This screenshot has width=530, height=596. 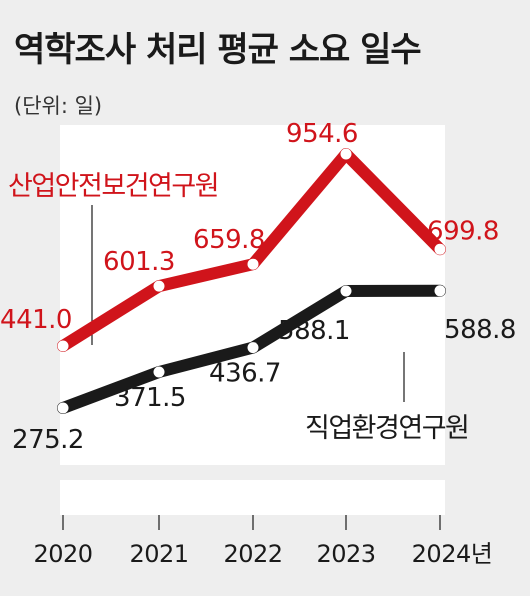 I want to click on data-label: 699.8, so click(x=463, y=231).